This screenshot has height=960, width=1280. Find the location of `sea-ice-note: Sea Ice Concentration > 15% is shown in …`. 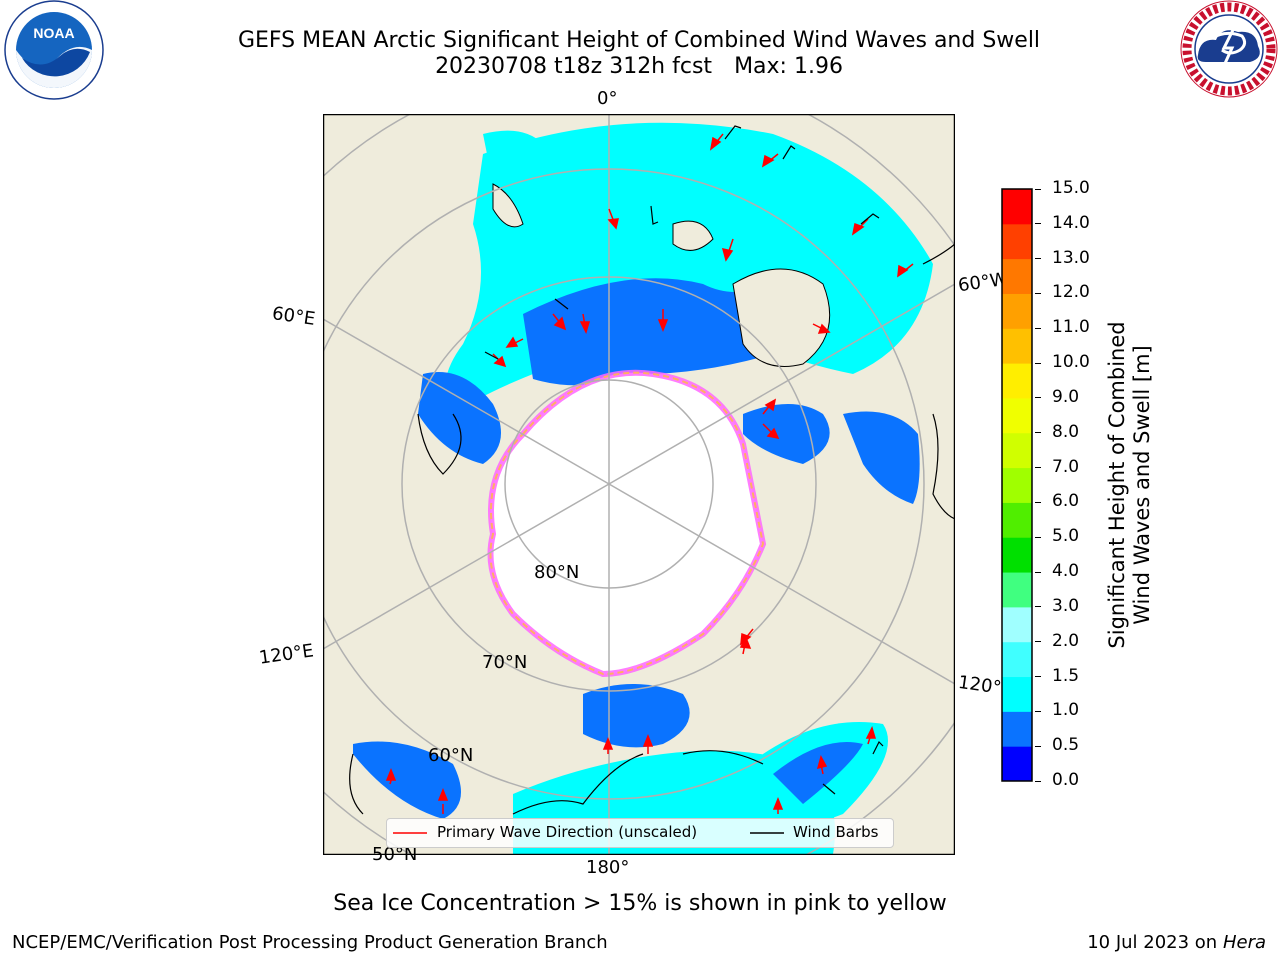

sea-ice-note: Sea Ice Concentration > 15% is shown in … is located at coordinates (640, 903).